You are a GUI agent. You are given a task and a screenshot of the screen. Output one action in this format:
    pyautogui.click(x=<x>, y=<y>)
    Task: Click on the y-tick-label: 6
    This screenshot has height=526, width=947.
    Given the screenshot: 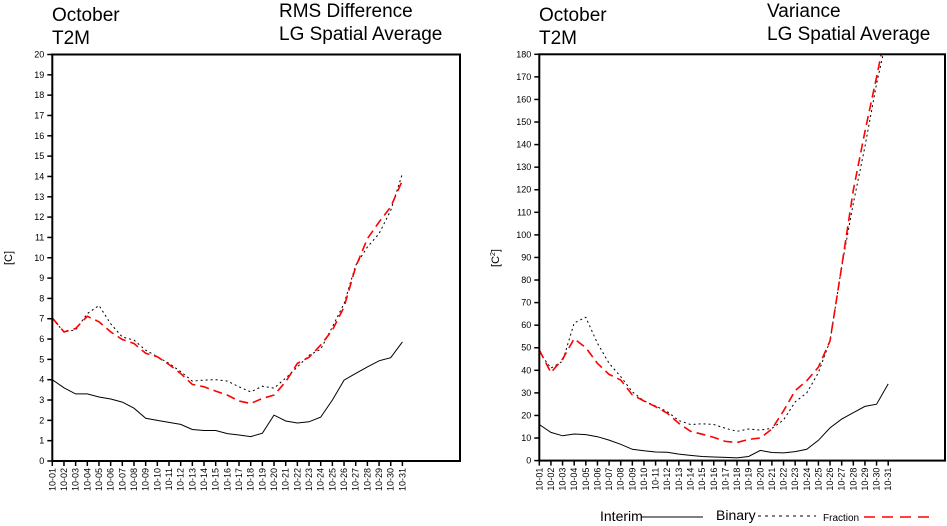 What is the action you would take?
    pyautogui.click(x=41, y=339)
    